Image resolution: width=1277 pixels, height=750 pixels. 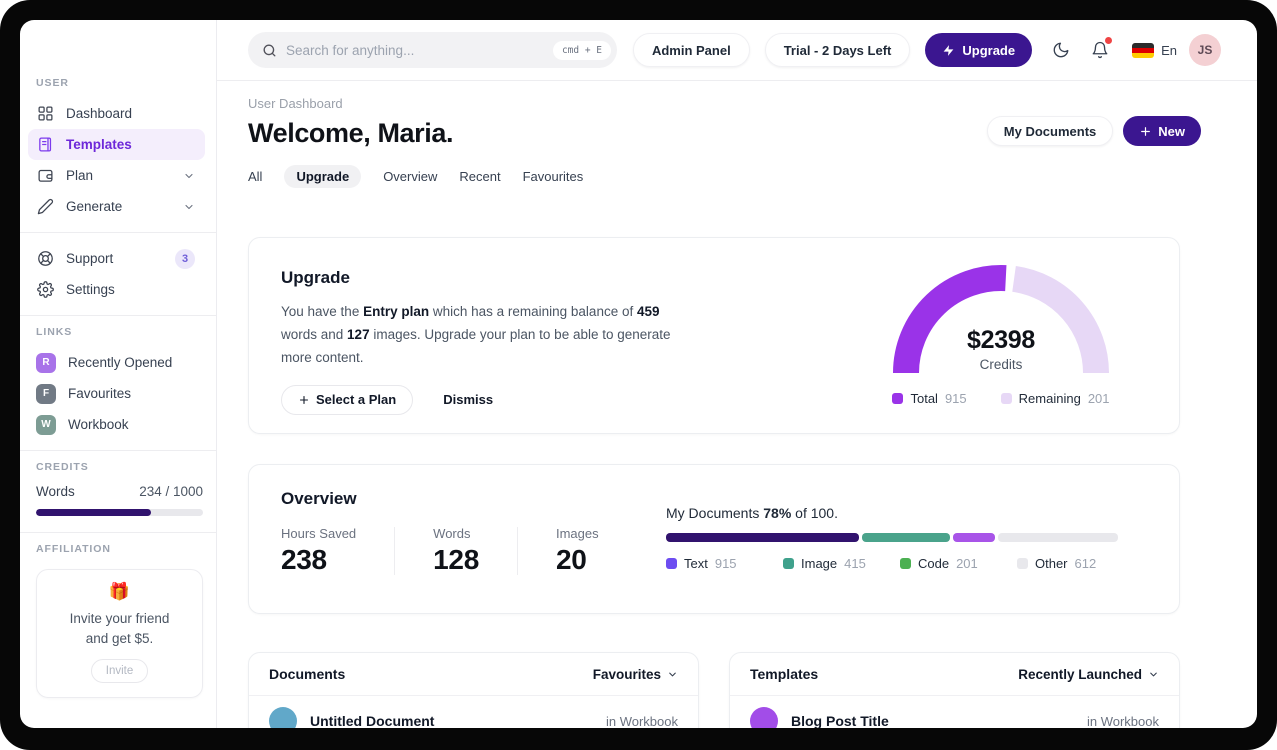 I want to click on credits-gauge: $2398 Credits Total 915 Remaining, so click(x=1001, y=335).